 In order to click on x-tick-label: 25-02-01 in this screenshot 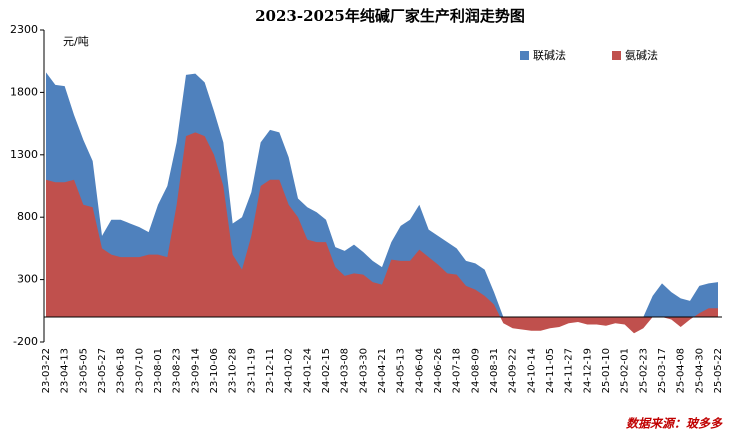, I will do `click(625, 370)`.